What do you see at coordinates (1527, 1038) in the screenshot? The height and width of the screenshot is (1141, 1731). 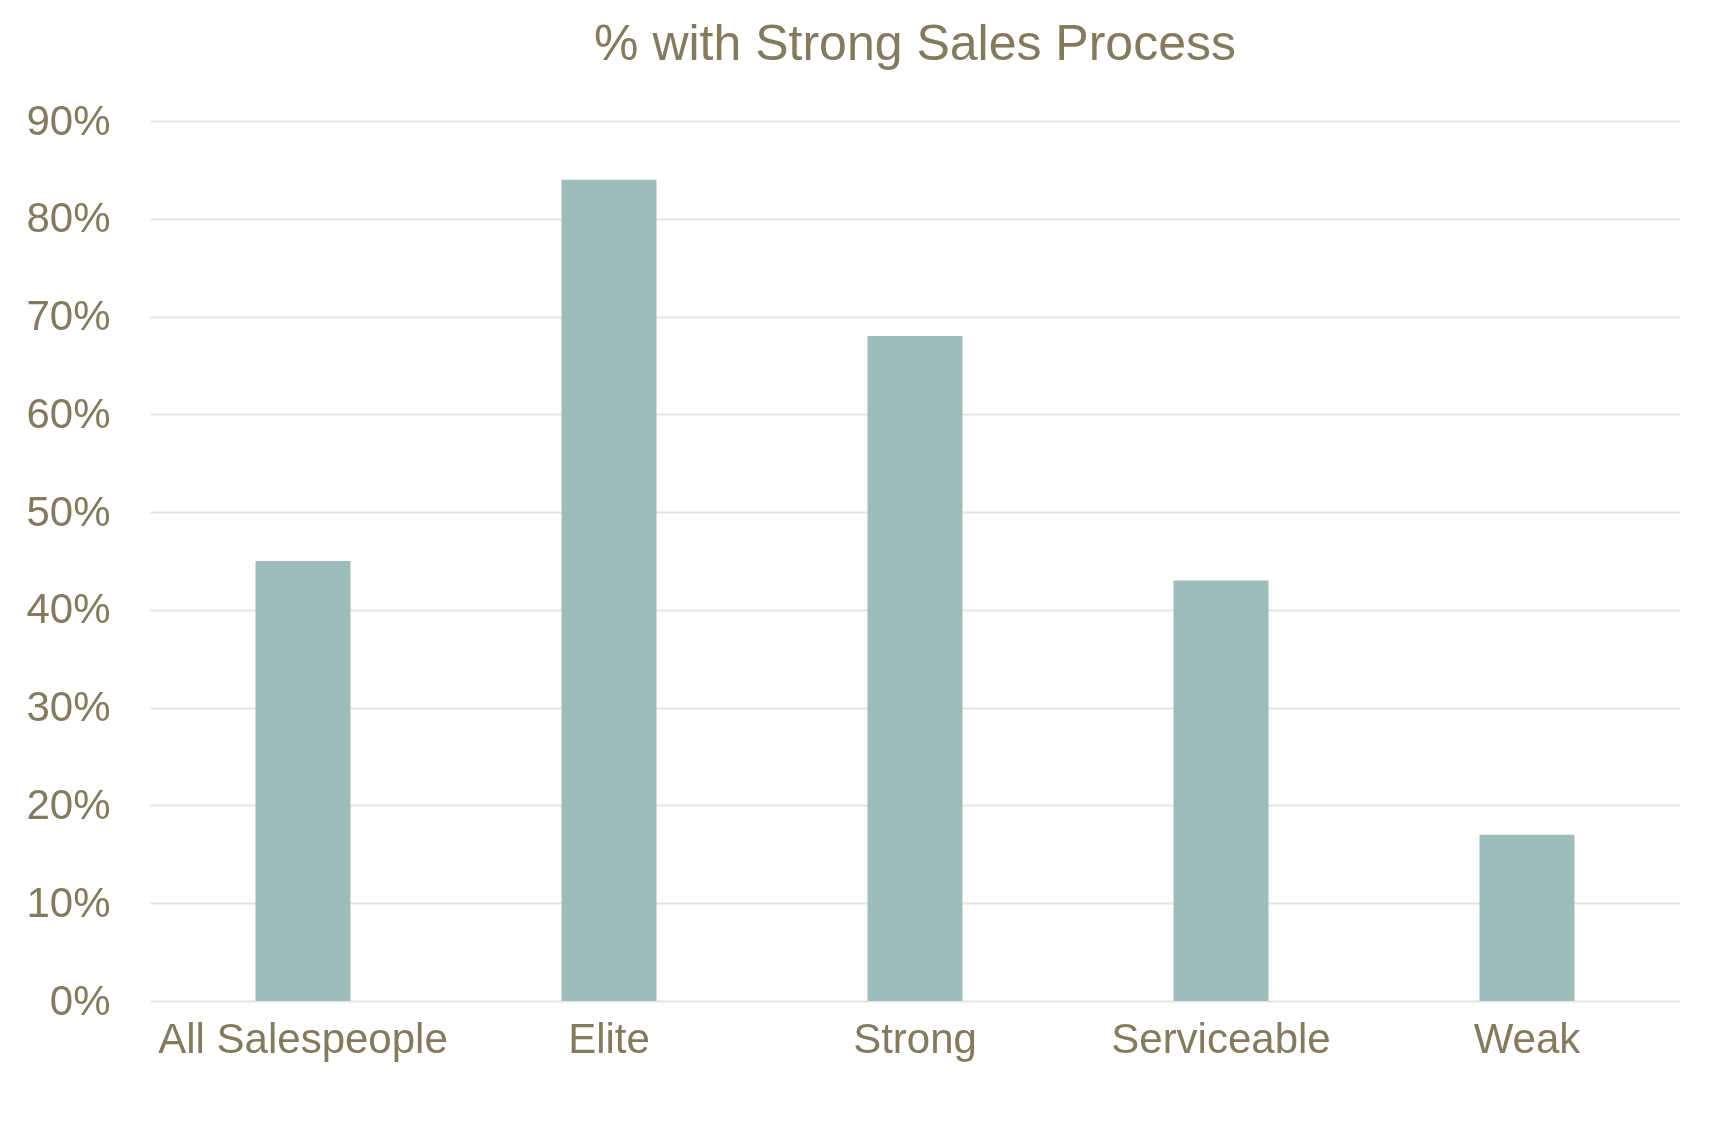 I see `x-tick-label: Weak` at bounding box center [1527, 1038].